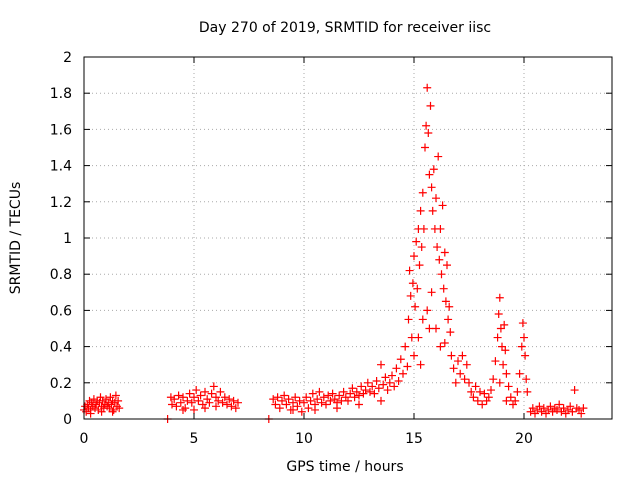  What do you see at coordinates (414, 439) in the screenshot?
I see `x-tick-label: 15` at bounding box center [414, 439].